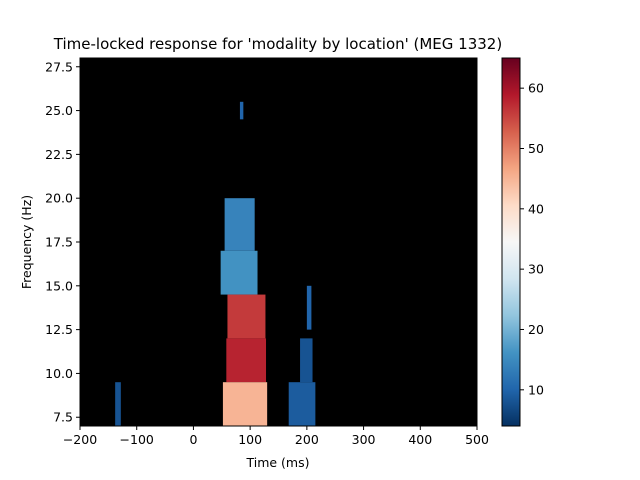 The image size is (640, 480). Describe the element at coordinates (59, 373) in the screenshot. I see `y-tick-label: 10.0` at that location.